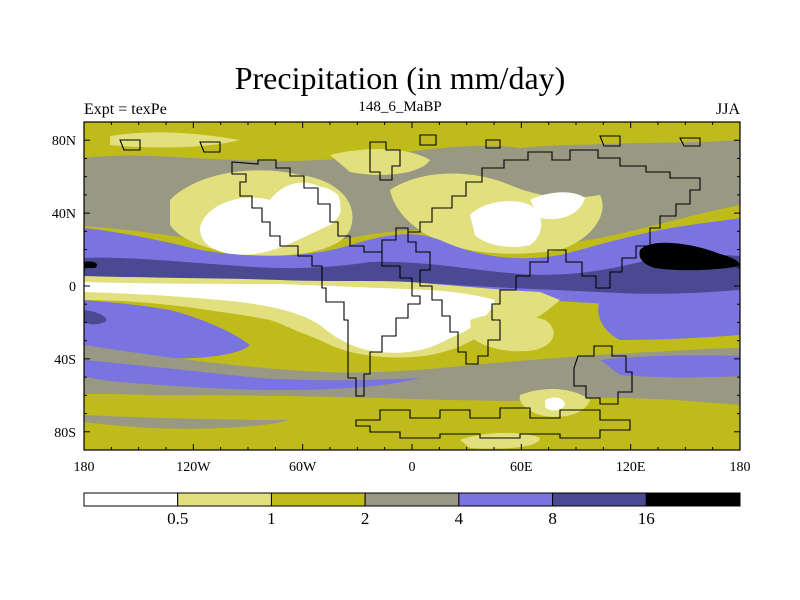 This screenshot has width=800, height=600. What do you see at coordinates (65, 433) in the screenshot?
I see `y-tick-label: 80S` at bounding box center [65, 433].